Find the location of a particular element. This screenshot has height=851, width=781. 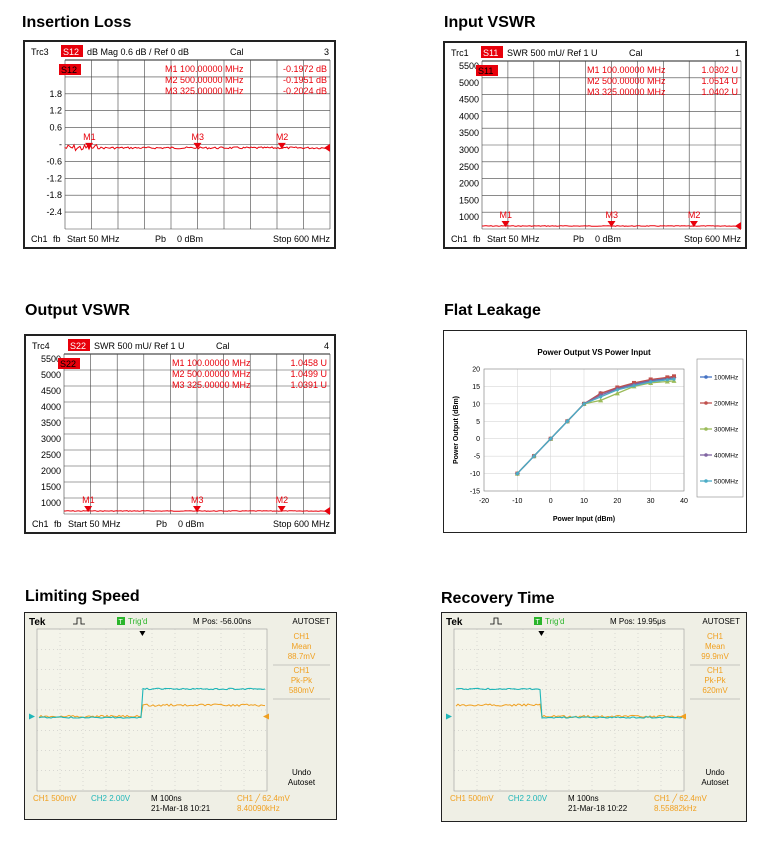

ref-badge-label: S11 is located at coordinates (485, 71).